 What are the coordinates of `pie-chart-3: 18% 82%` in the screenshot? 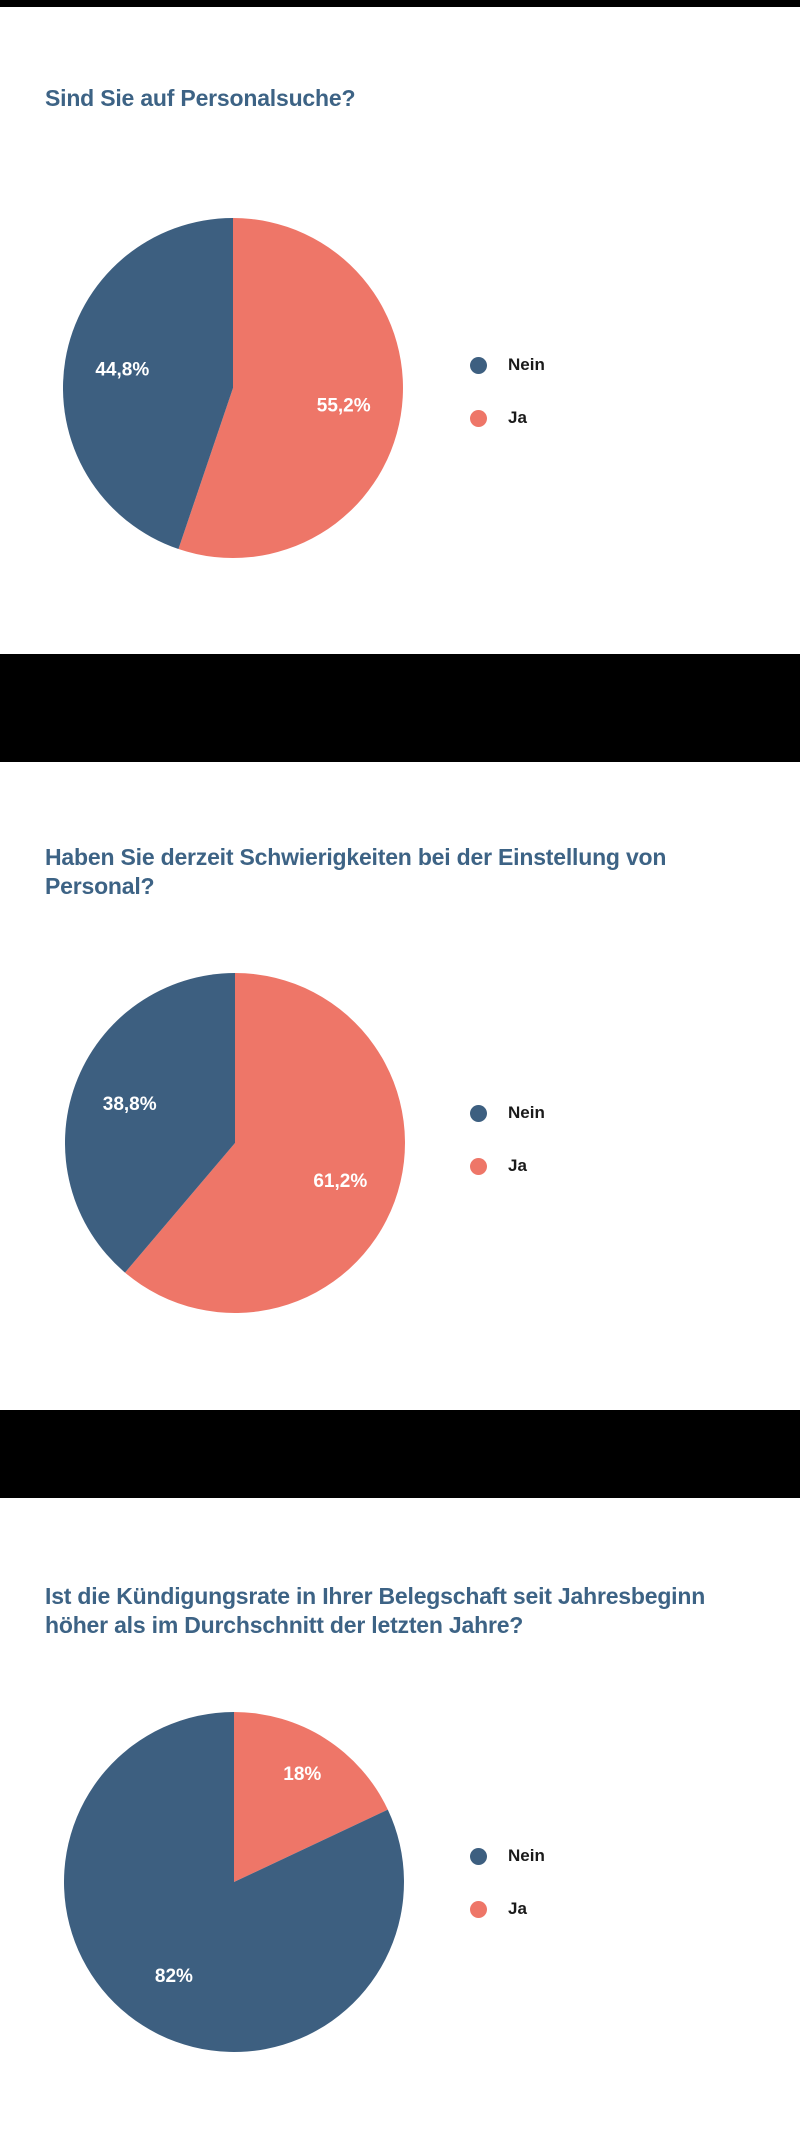 It's located at (234, 1882).